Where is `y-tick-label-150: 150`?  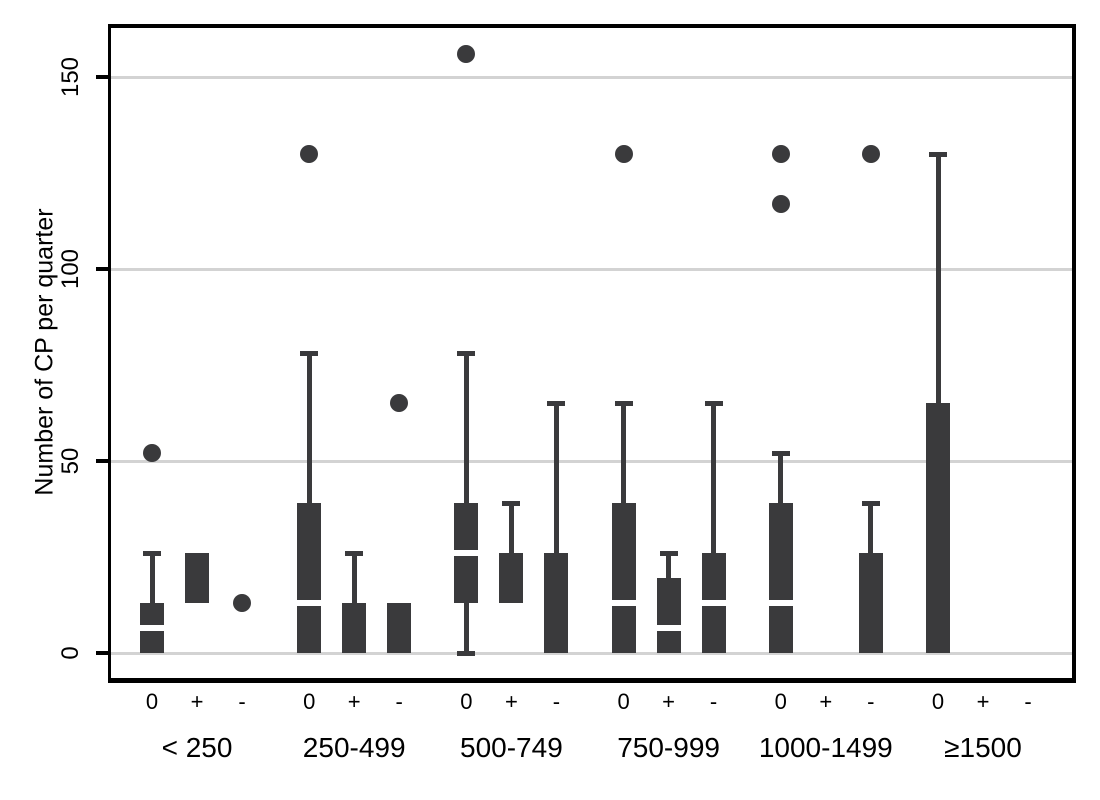 y-tick-label-150: 150 is located at coordinates (70, 77).